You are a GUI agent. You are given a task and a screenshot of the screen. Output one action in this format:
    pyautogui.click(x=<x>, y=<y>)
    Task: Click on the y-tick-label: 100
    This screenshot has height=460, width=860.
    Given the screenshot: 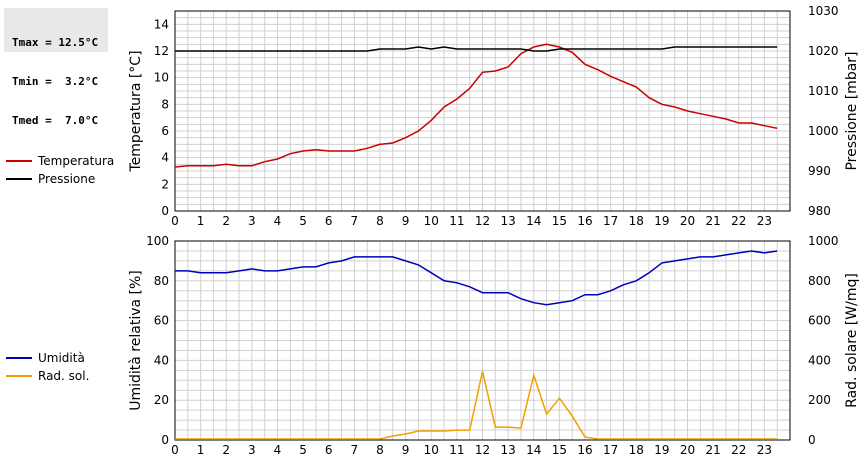 What is the action you would take?
    pyautogui.click(x=157, y=241)
    